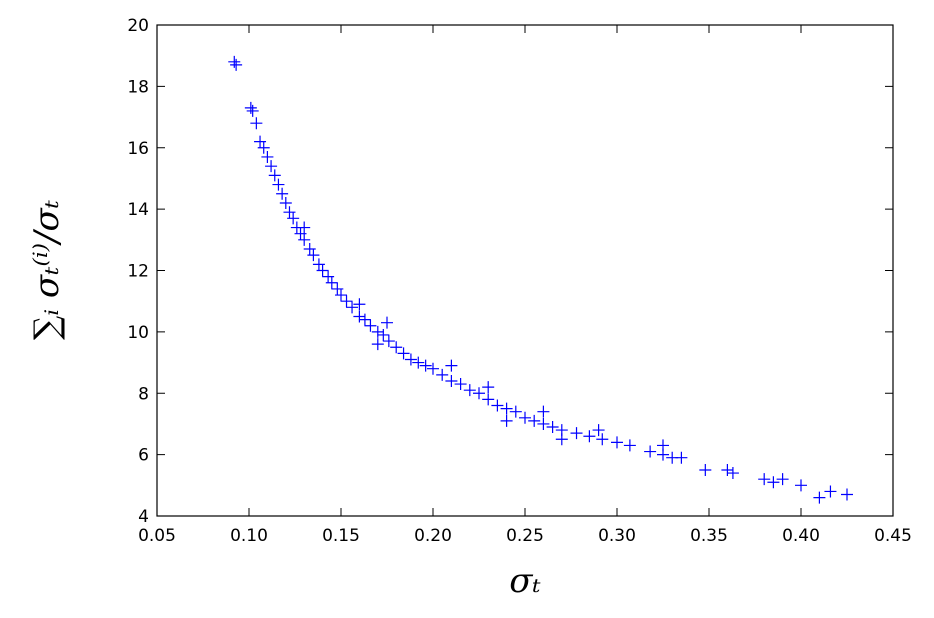 The height and width of the screenshot is (618, 934). I want to click on y-tick-label: 16, so click(138, 149).